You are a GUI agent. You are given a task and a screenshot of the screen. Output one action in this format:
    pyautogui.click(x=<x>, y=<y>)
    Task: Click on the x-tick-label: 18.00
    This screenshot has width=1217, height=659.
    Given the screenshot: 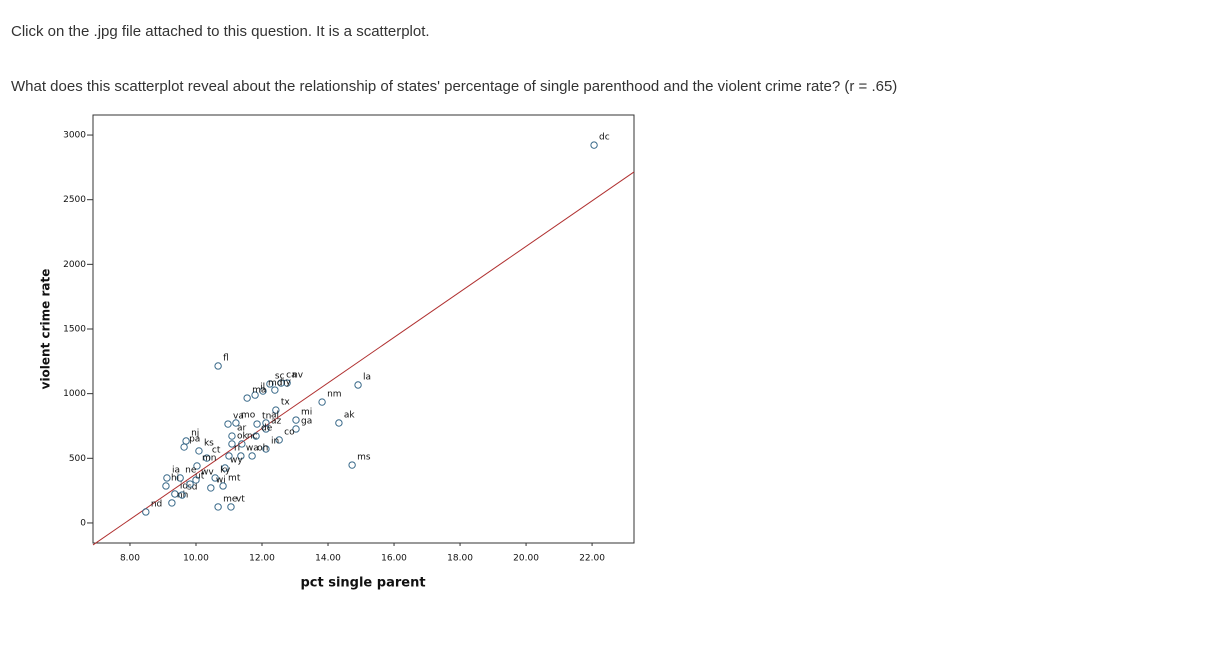 What is the action you would take?
    pyautogui.click(x=460, y=559)
    